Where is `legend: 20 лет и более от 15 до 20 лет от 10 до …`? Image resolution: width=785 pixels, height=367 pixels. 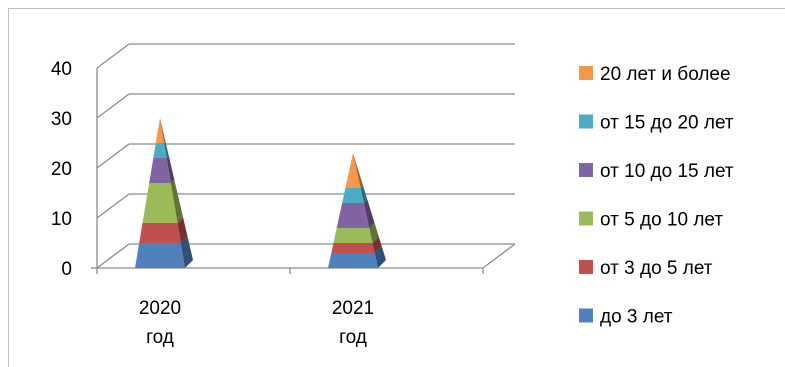 legend: 20 лет и более от 15 до 20 лет от 10 до … is located at coordinates (656, 196).